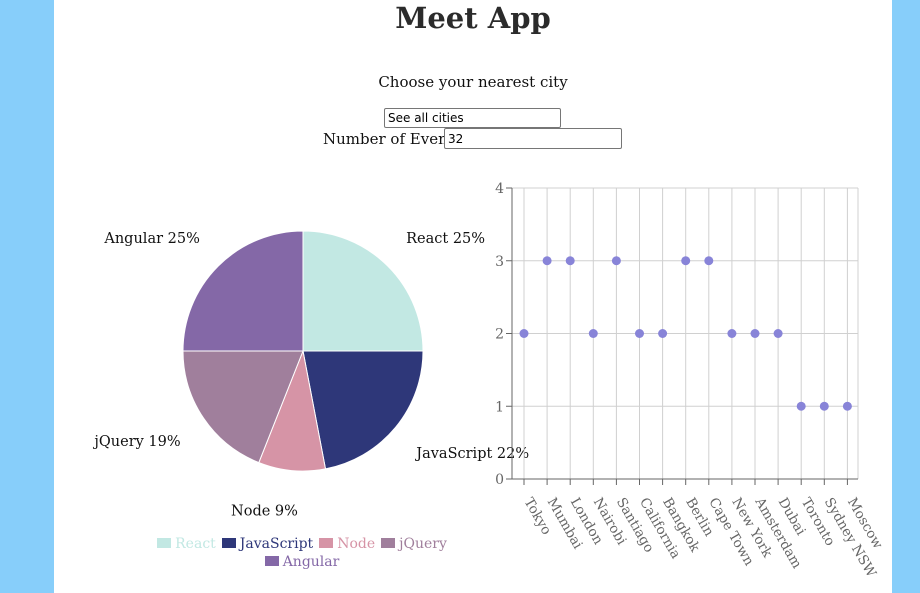 This screenshot has height=593, width=920. What do you see at coordinates (686, 261) in the screenshot?
I see `scatter-point-berlin` at bounding box center [686, 261].